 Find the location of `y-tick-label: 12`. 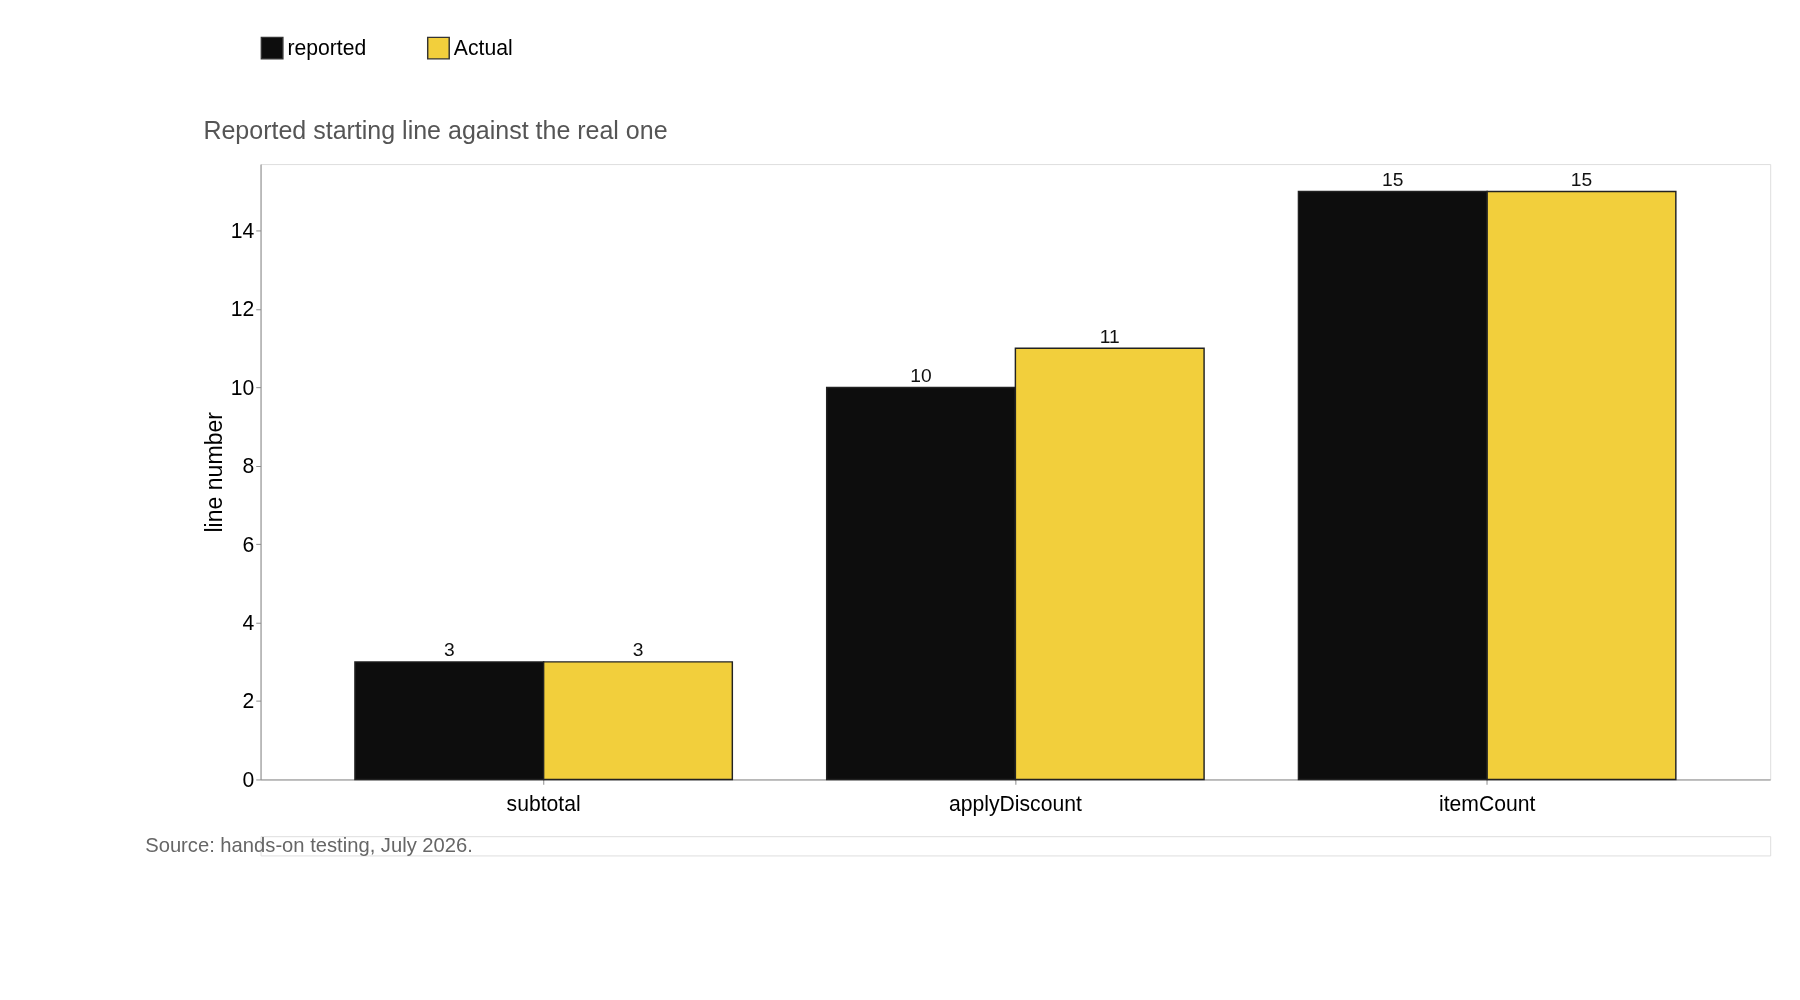

y-tick-label: 12 is located at coordinates (242, 309).